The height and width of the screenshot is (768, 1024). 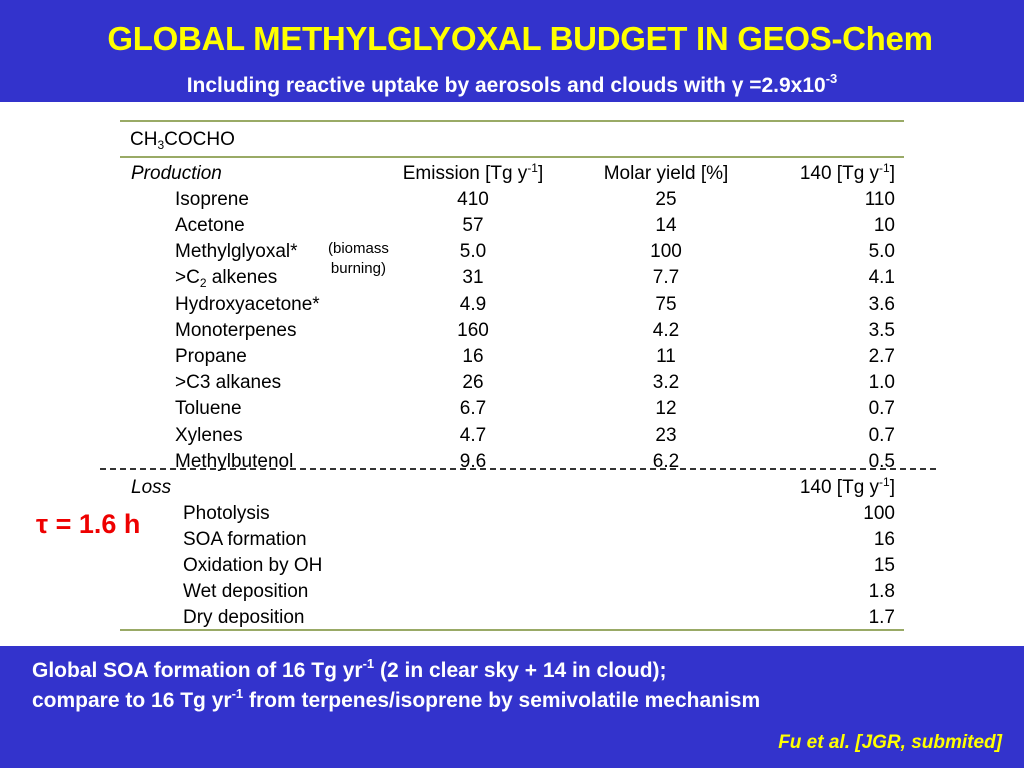 I want to click on yield-header: Molar yield [%], so click(x=666, y=173).